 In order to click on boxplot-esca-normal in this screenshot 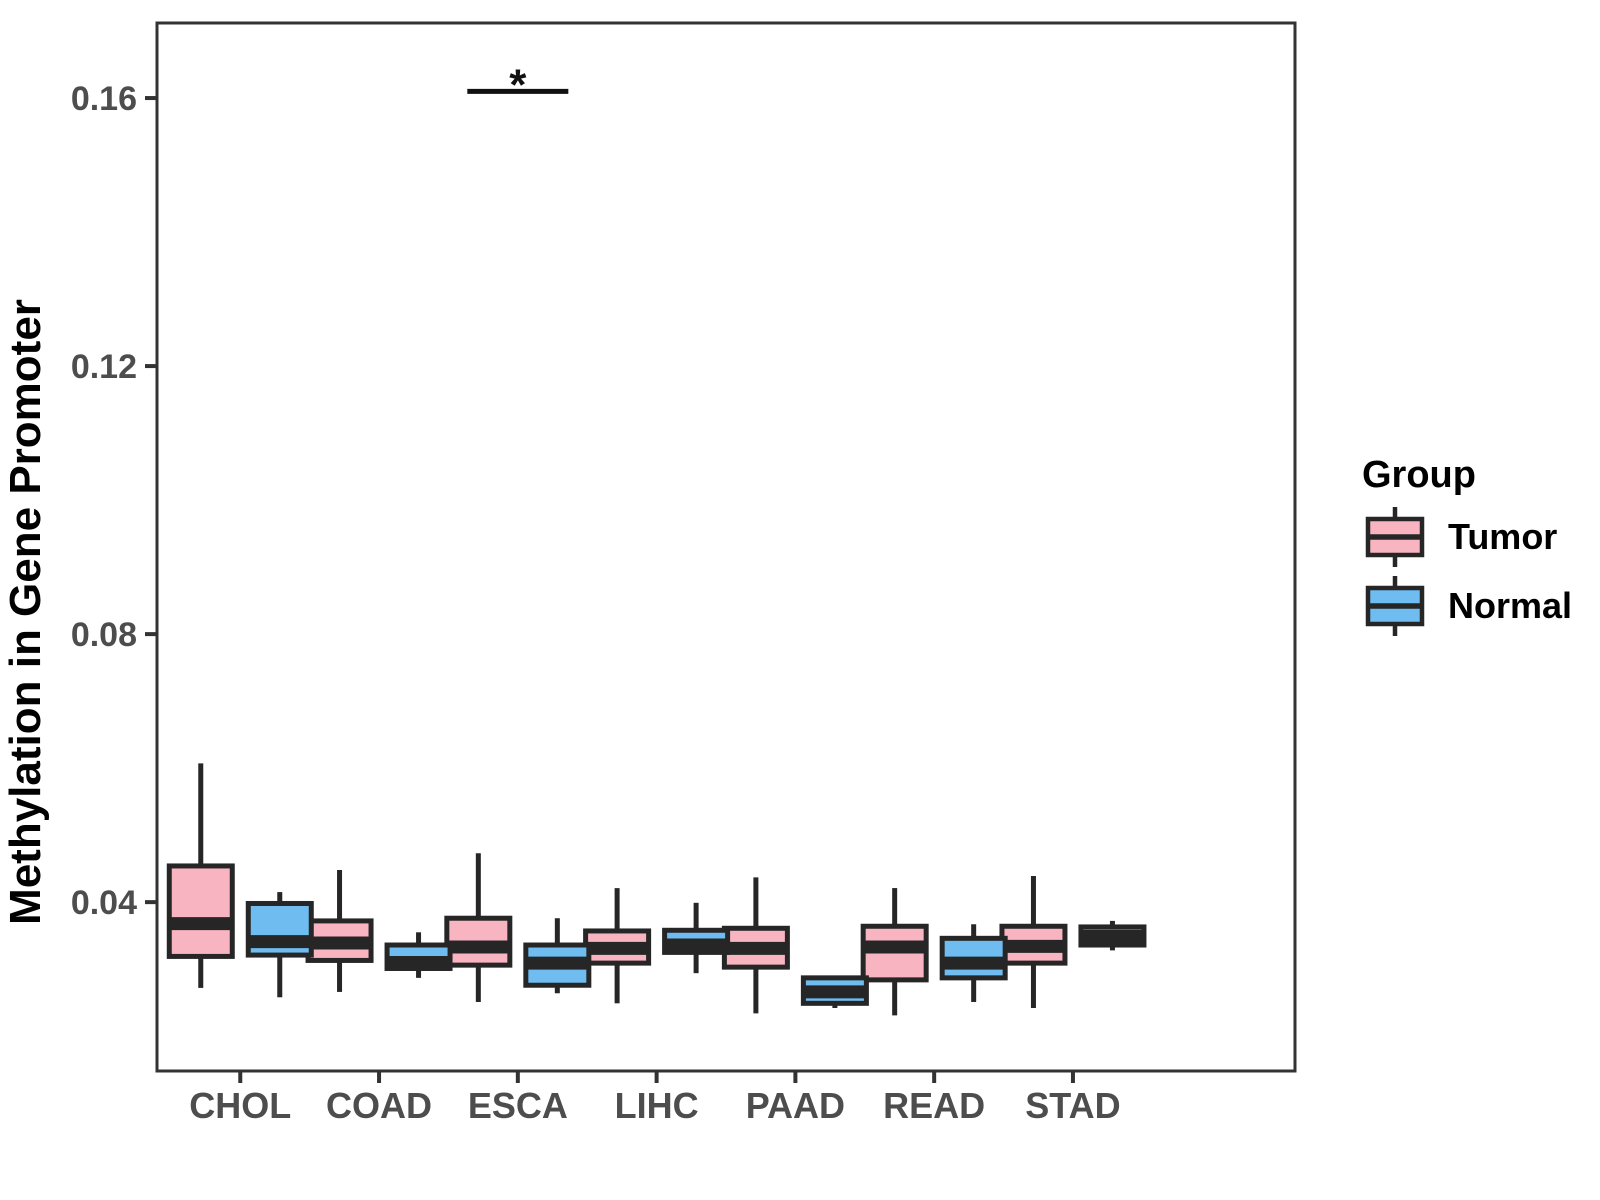, I will do `click(557, 956)`.